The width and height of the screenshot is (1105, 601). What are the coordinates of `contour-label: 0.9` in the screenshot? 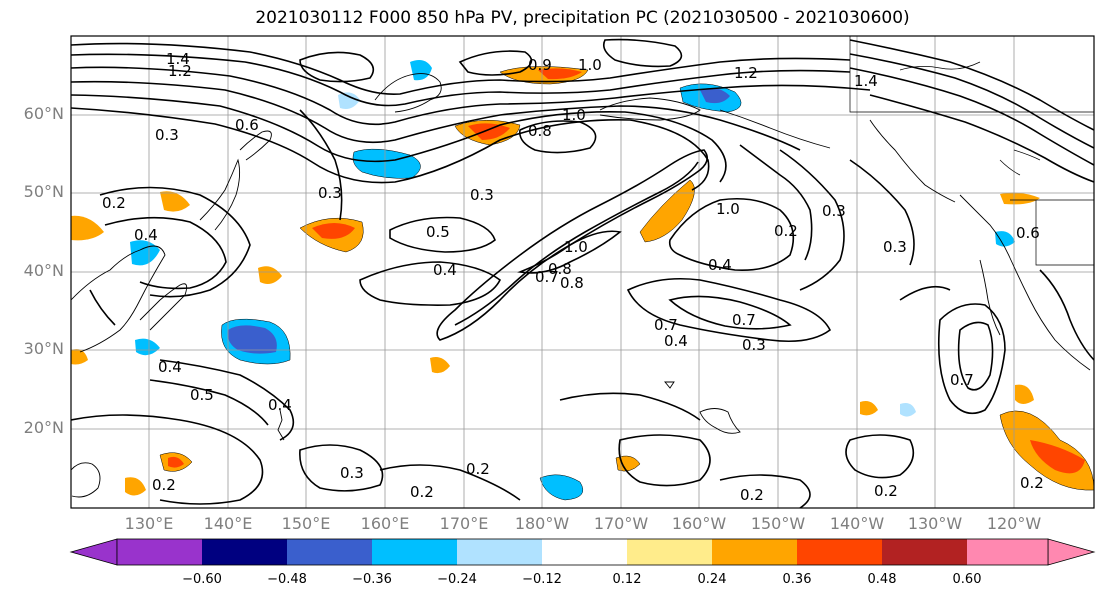 It's located at (540, 65).